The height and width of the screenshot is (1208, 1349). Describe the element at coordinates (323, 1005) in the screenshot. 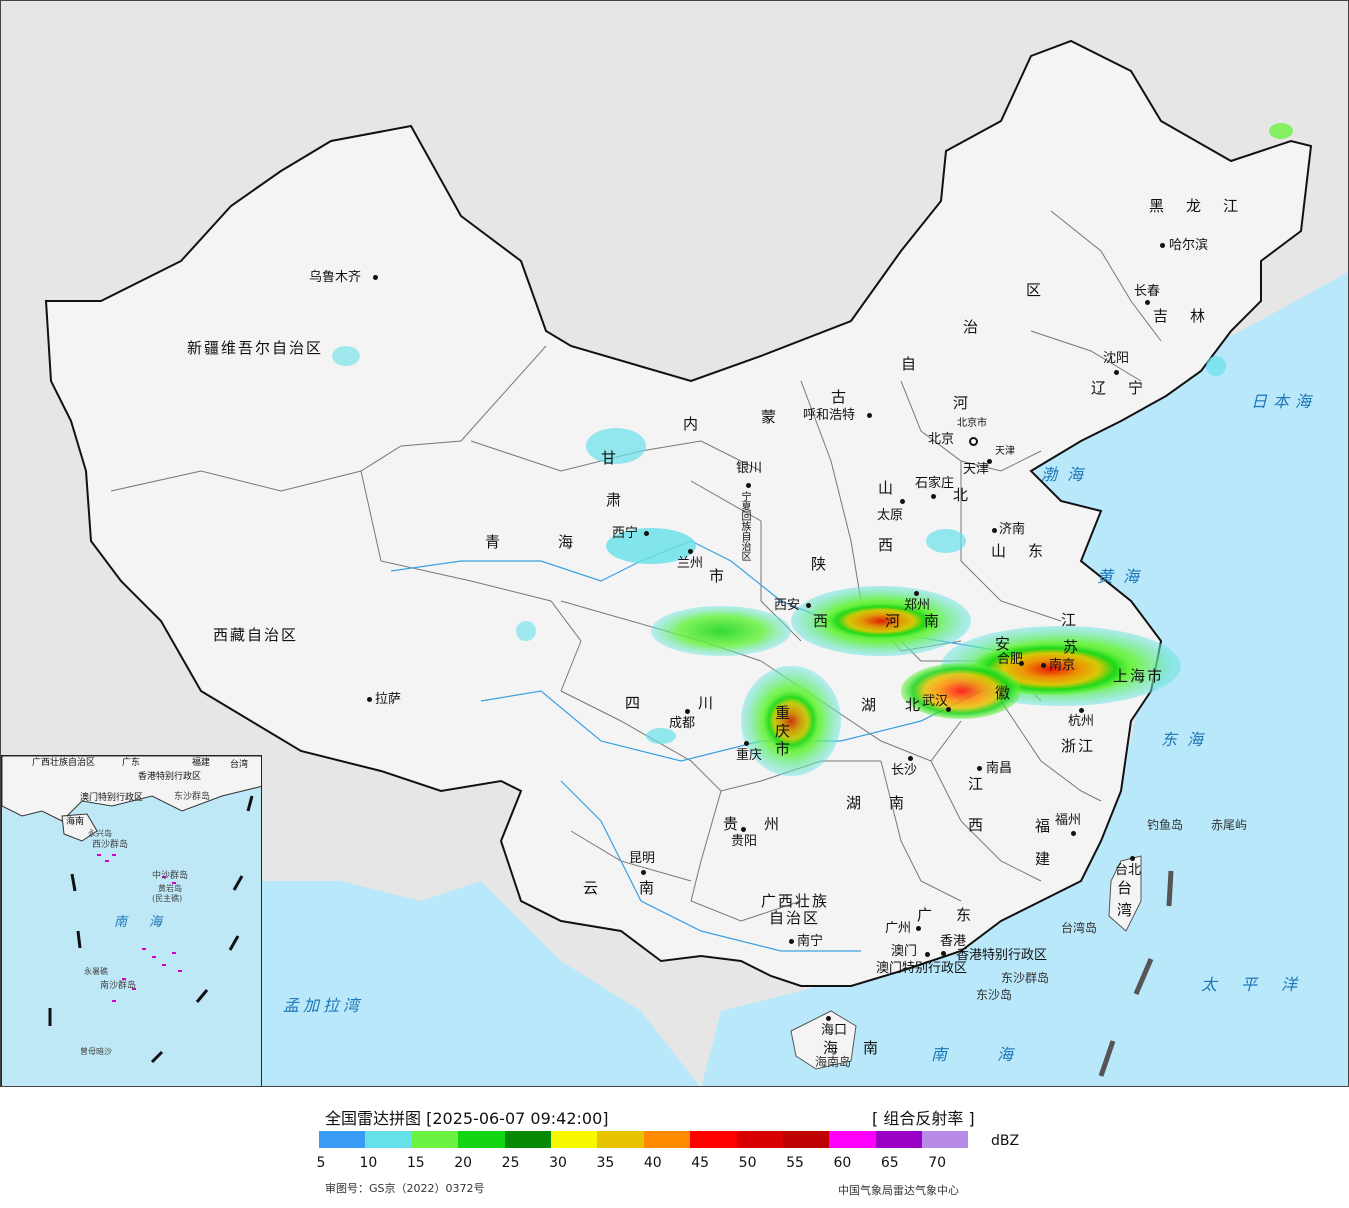

I see `sea-mengjialawan: 孟加拉湾` at that location.